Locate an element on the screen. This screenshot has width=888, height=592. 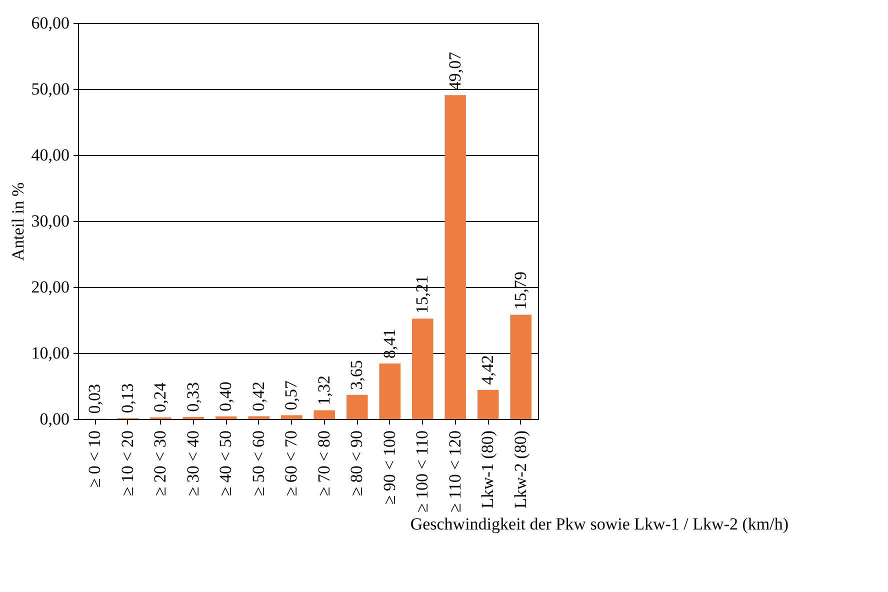
x-tick-label: ≥ 70 < 80 is located at coordinates (324, 463).